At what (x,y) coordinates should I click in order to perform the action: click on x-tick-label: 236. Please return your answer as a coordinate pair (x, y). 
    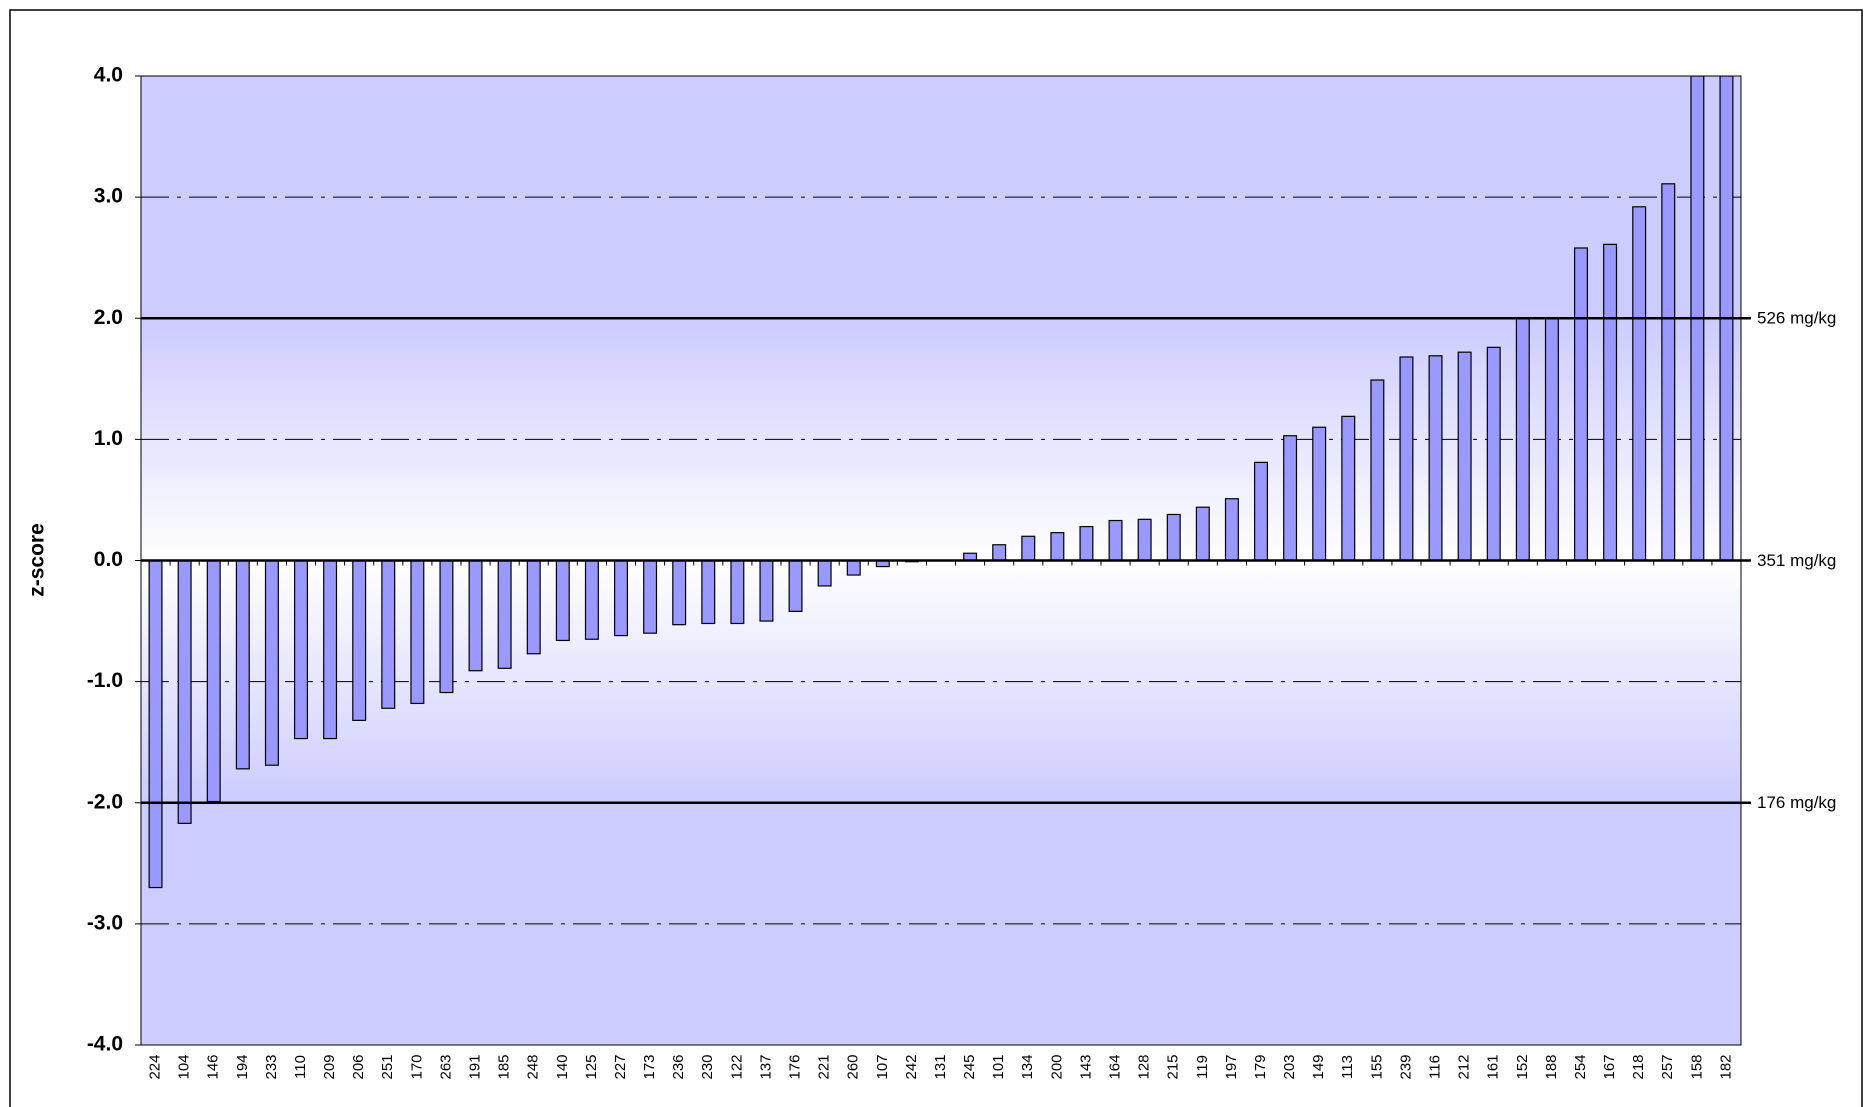
    Looking at the image, I should click on (678, 1066).